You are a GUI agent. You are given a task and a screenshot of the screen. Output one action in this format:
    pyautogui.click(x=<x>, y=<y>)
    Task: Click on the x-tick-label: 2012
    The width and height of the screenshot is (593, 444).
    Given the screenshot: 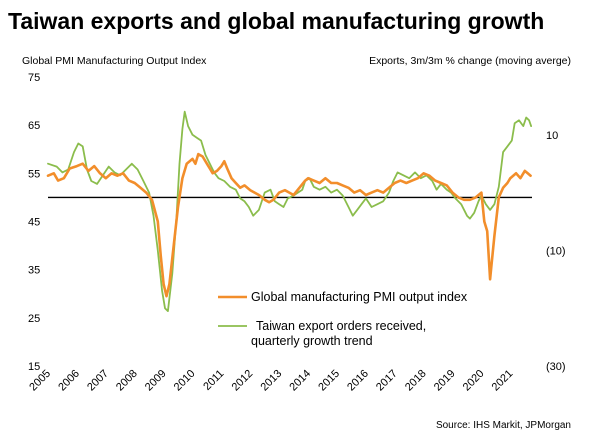 What is the action you would take?
    pyautogui.click(x=243, y=381)
    